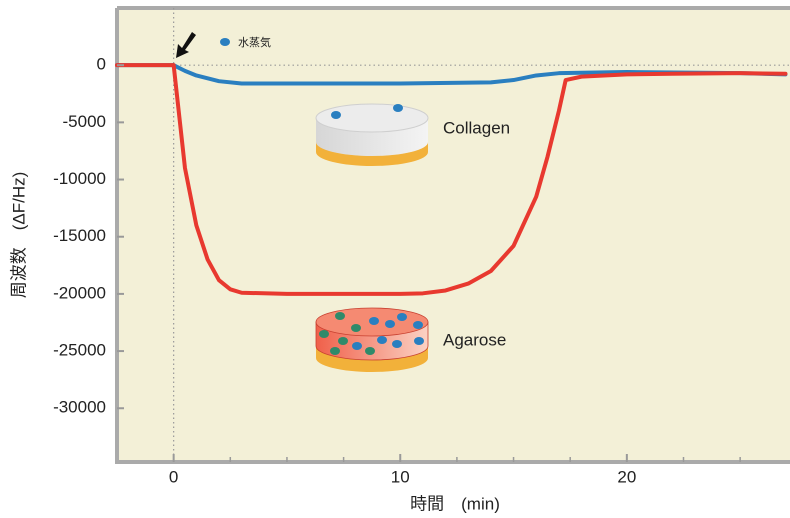 The height and width of the screenshot is (518, 790). I want to click on x-axis-title: 時間 (min), so click(455, 503).